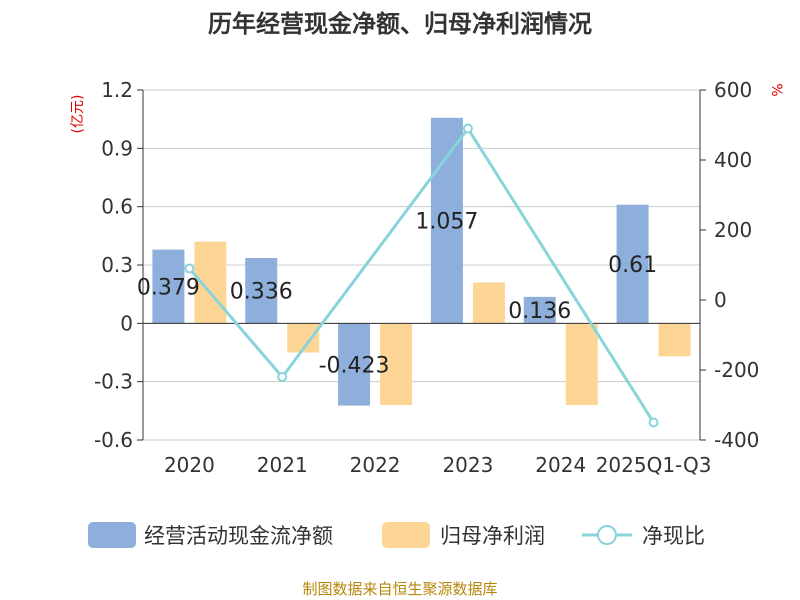 The width and height of the screenshot is (800, 600). I want to click on left-tick-label: -0.3, so click(113, 382).